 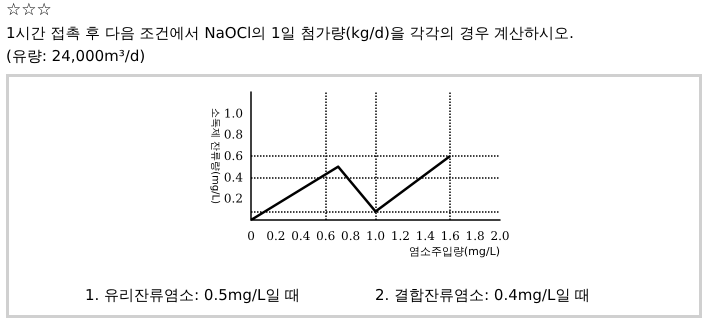 I want to click on x-tick-label: 0, so click(x=251, y=236).